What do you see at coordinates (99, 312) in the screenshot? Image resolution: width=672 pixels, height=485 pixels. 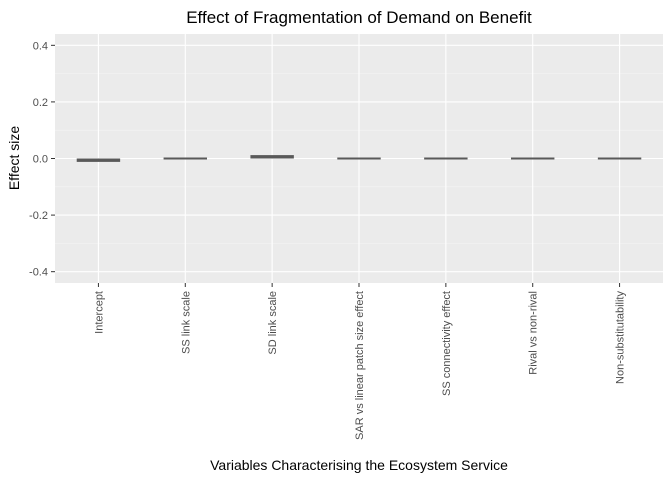 I see `x-tick-label: Intercept` at bounding box center [99, 312].